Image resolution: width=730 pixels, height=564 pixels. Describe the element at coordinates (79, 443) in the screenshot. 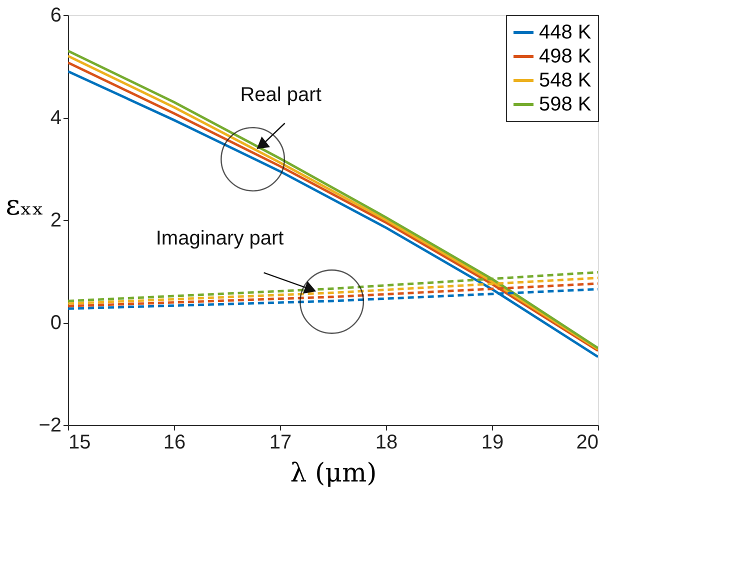

I see `x-tick-label: 15` at that location.